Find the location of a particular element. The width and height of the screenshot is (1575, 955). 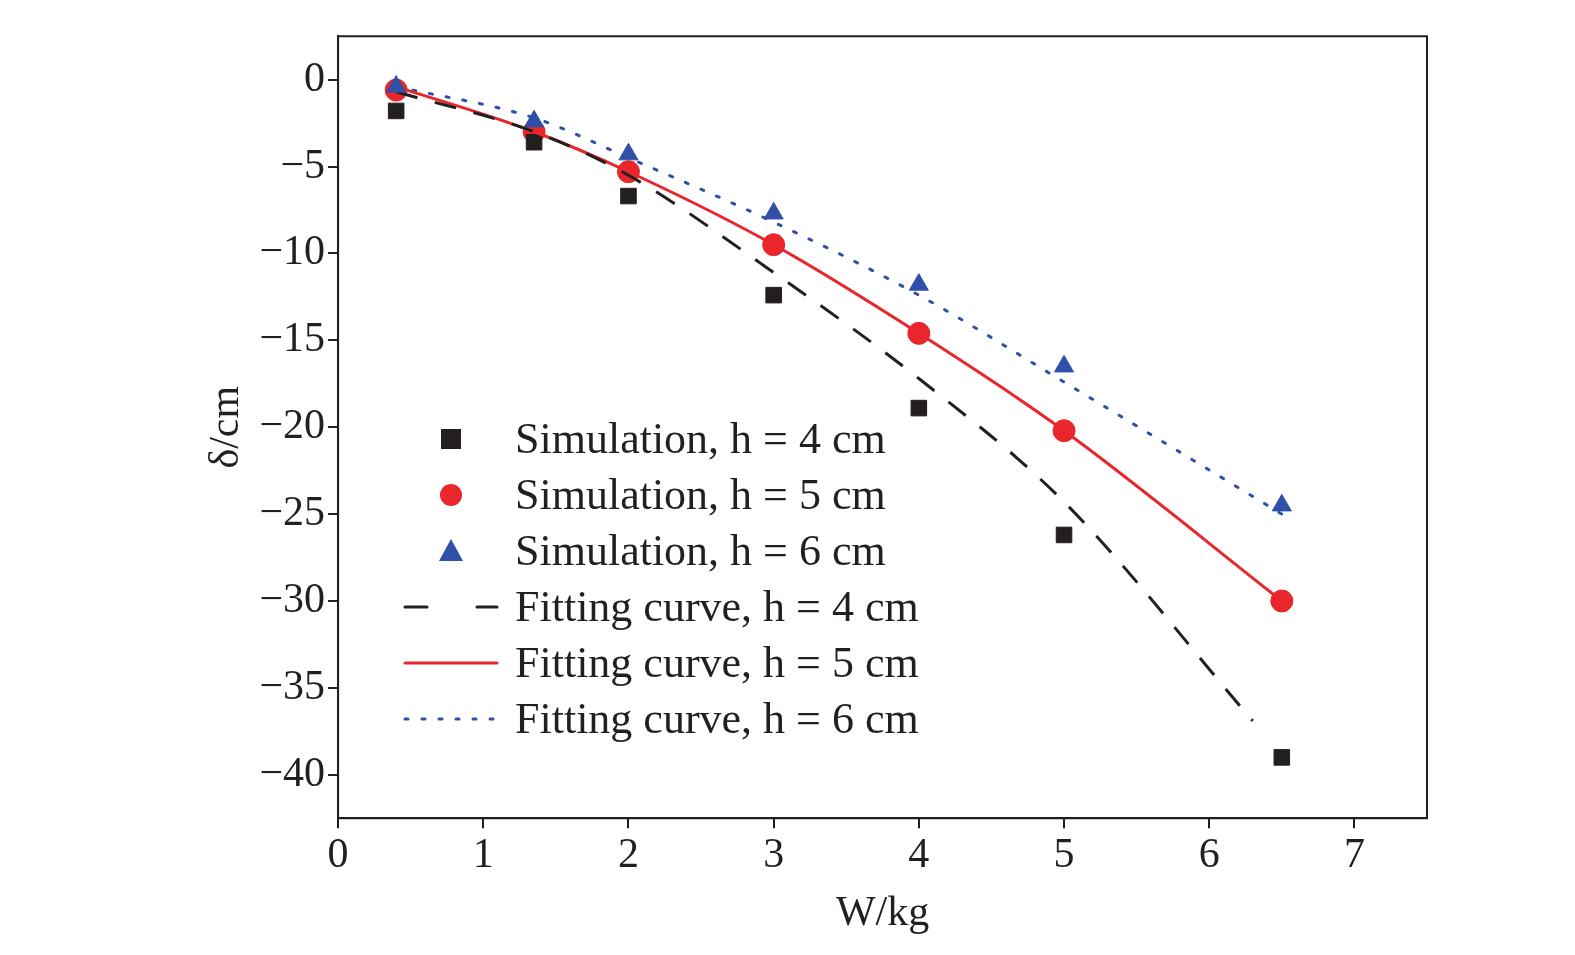

legend-label: Simulation, h = 5 cm is located at coordinates (700, 495).